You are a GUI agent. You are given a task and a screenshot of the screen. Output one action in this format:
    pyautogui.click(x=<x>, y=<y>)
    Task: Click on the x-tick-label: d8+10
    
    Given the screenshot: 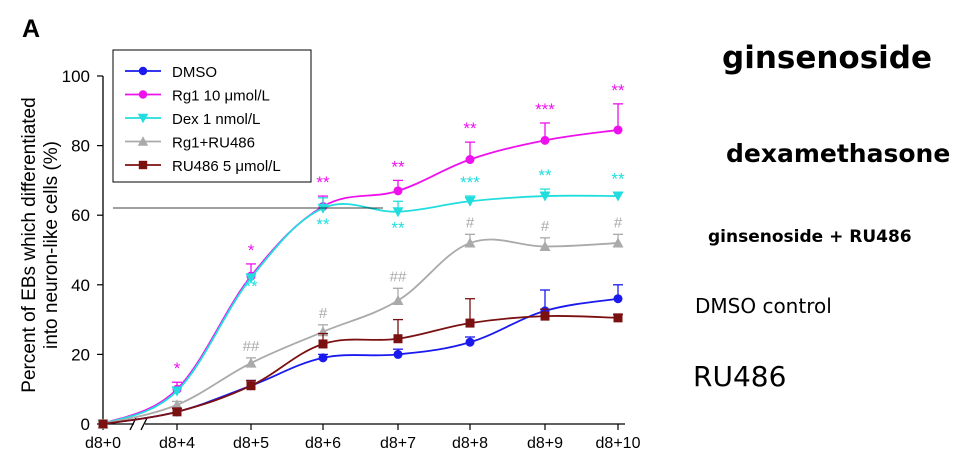 What is the action you would take?
    pyautogui.click(x=618, y=443)
    